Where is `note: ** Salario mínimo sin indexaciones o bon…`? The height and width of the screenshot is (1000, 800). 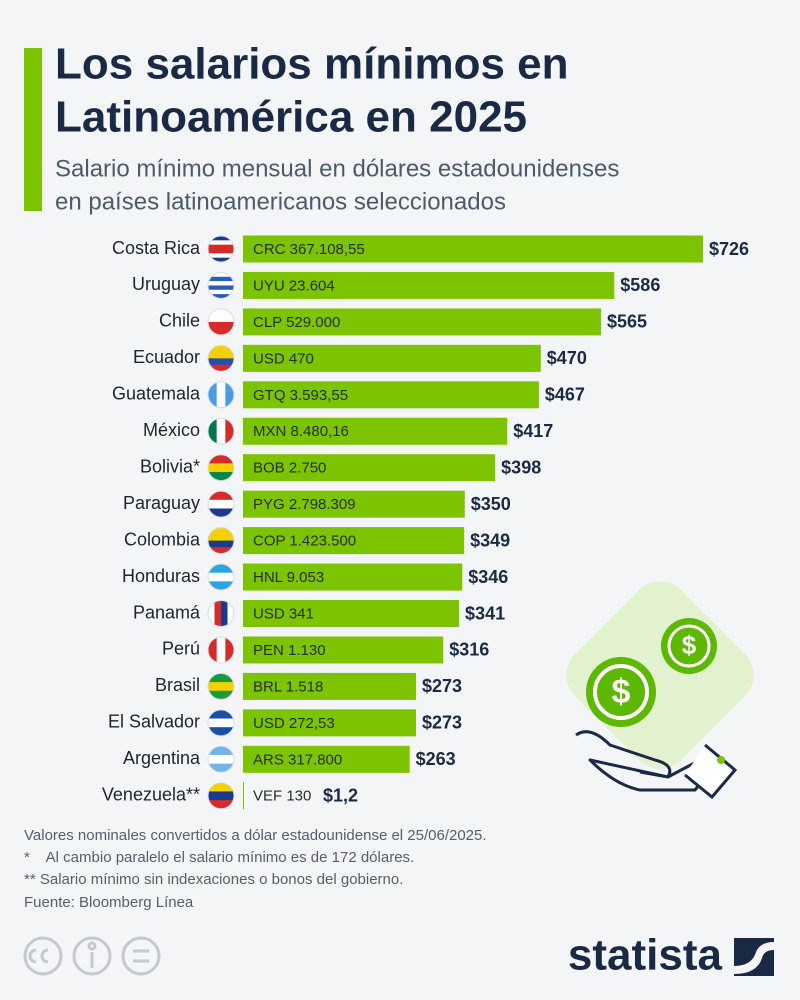
note: ** Salario mínimo sin indexaciones o bon… is located at coordinates (213, 879).